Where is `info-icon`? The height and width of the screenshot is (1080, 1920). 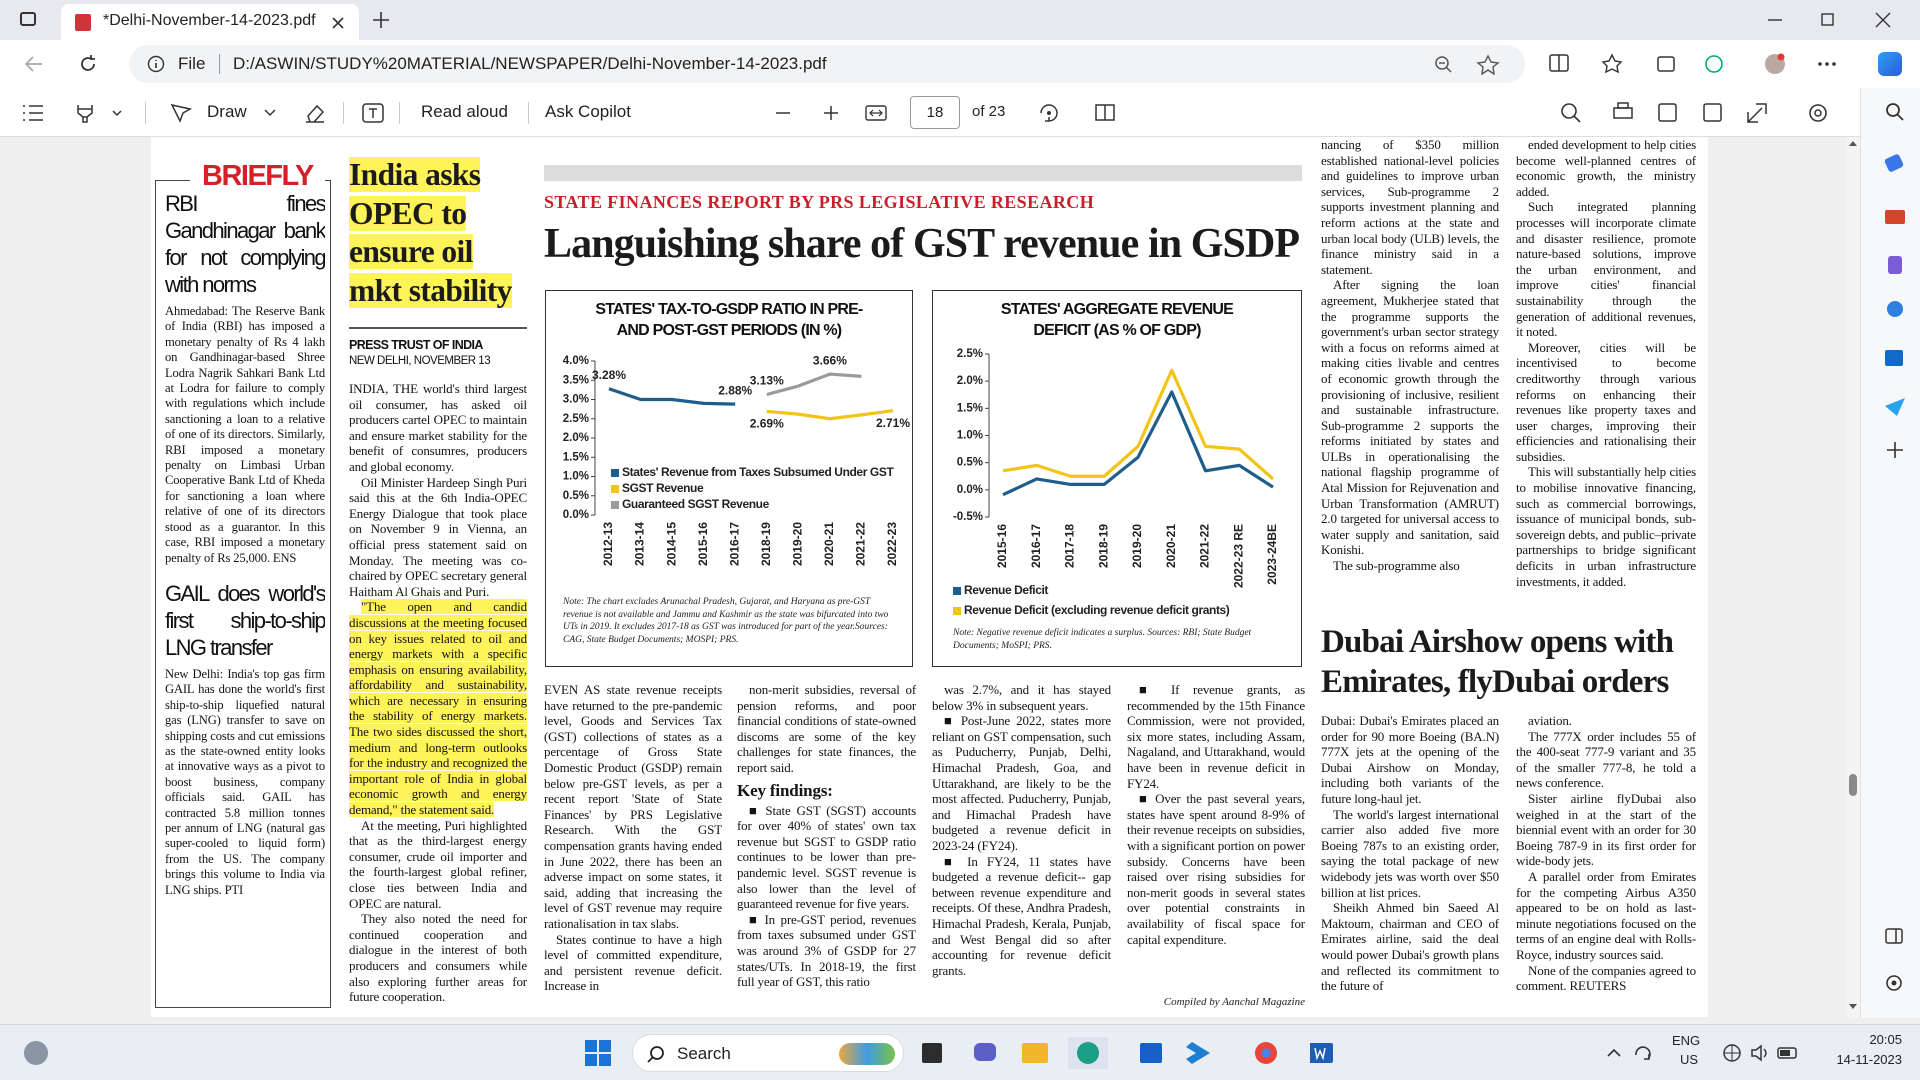
info-icon is located at coordinates (156, 64).